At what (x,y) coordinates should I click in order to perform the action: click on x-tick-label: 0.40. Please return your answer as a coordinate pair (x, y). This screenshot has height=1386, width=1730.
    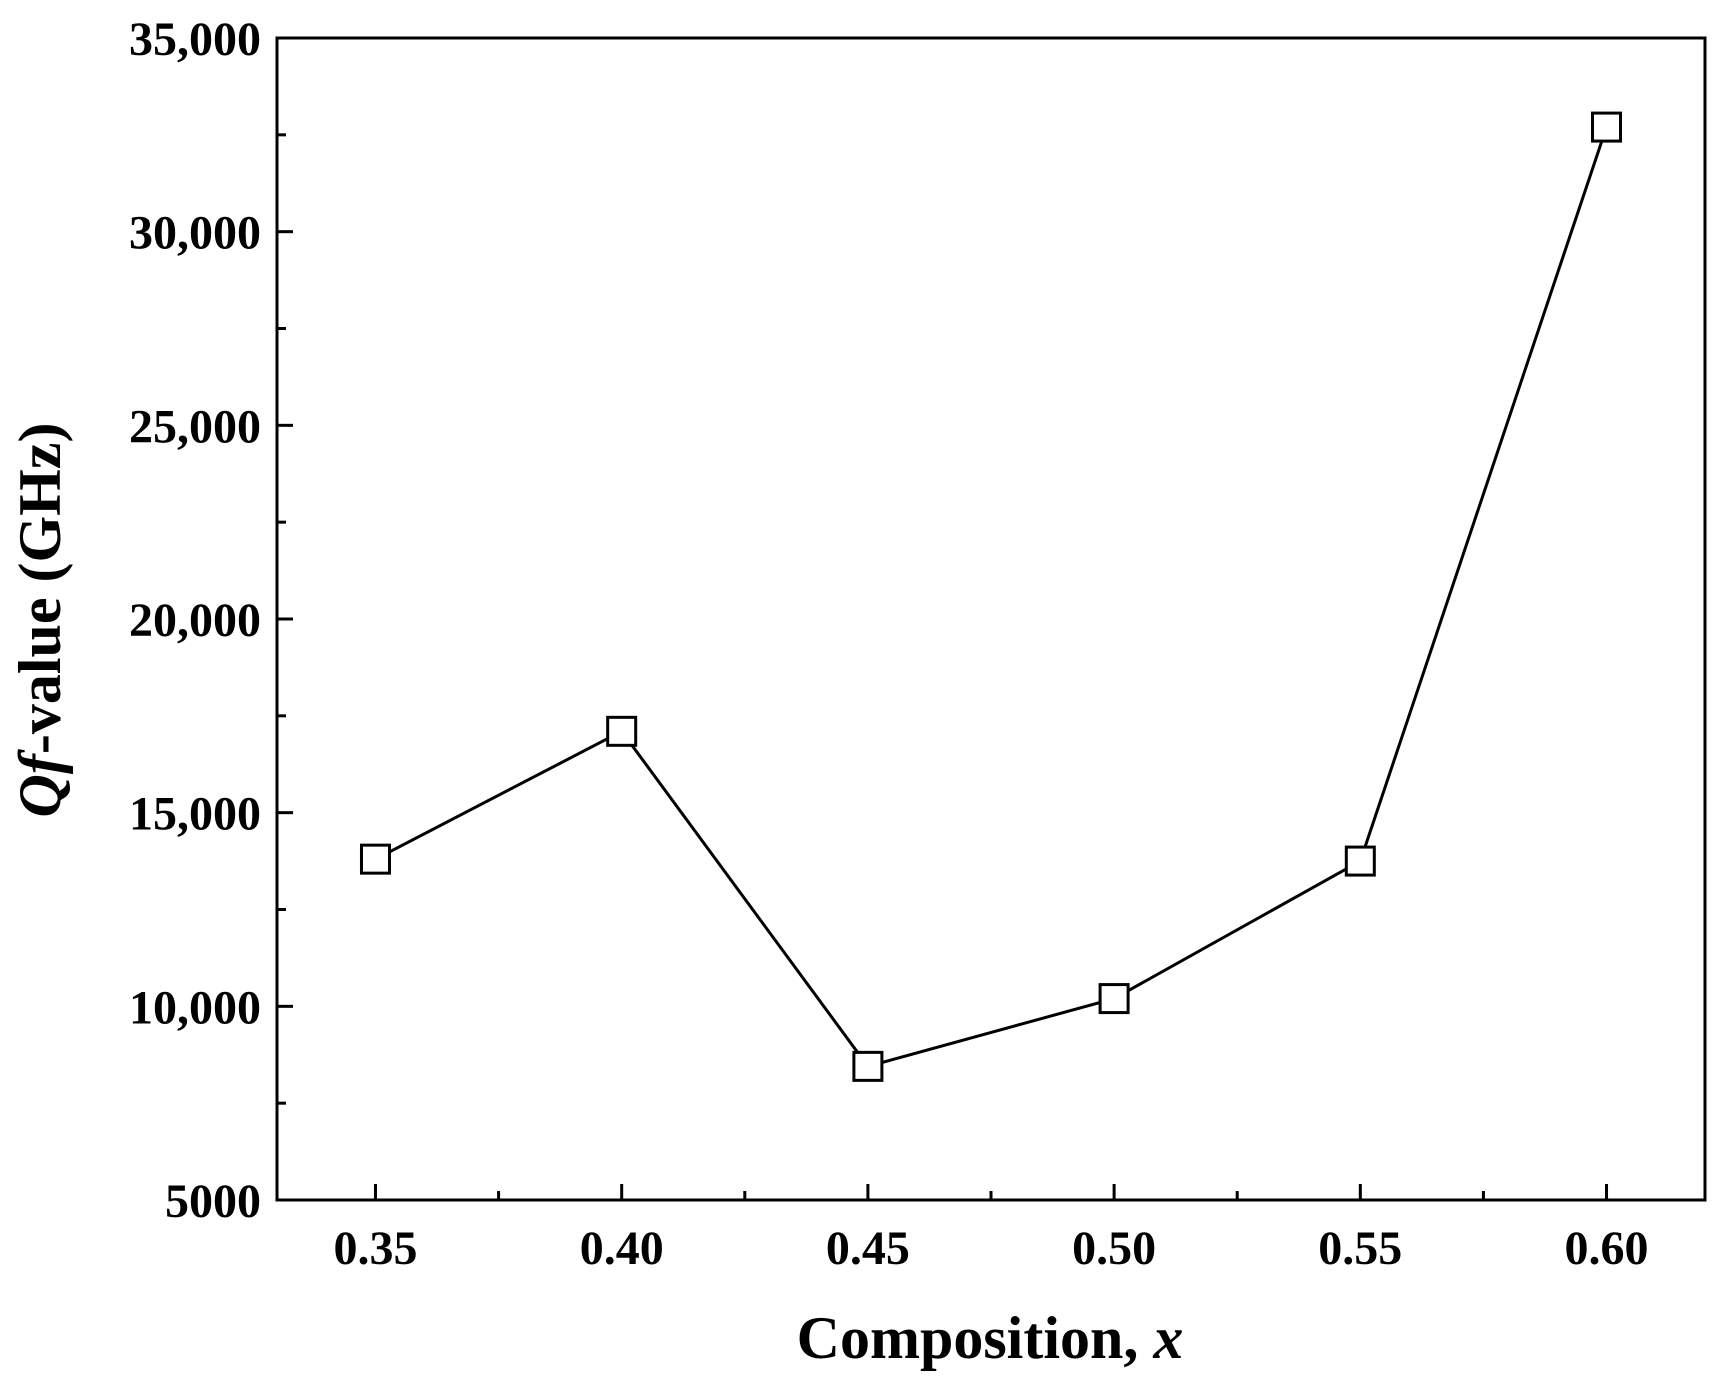
    Looking at the image, I should click on (622, 1248).